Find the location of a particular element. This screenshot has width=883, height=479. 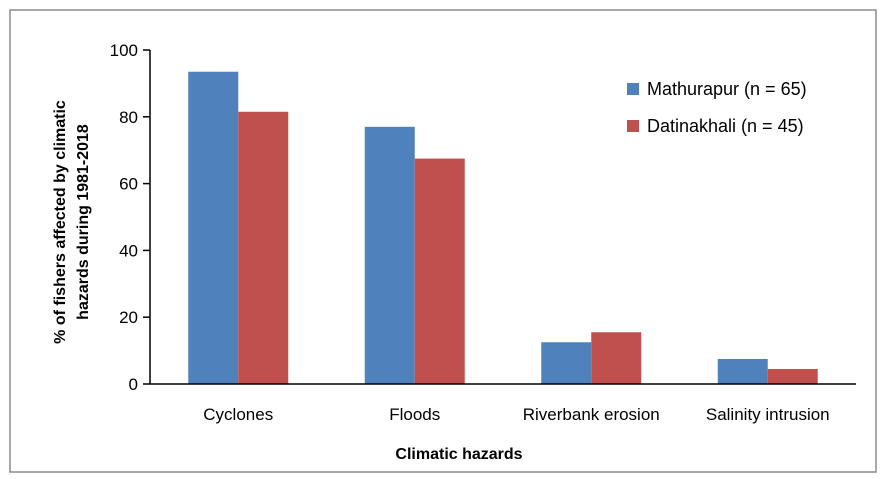

legend-label: Datinakhali (n = 45) is located at coordinates (725, 126).